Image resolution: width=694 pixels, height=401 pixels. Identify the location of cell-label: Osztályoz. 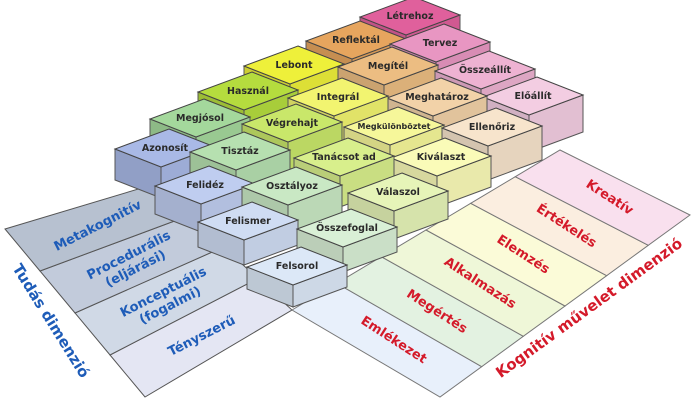
(292, 186).